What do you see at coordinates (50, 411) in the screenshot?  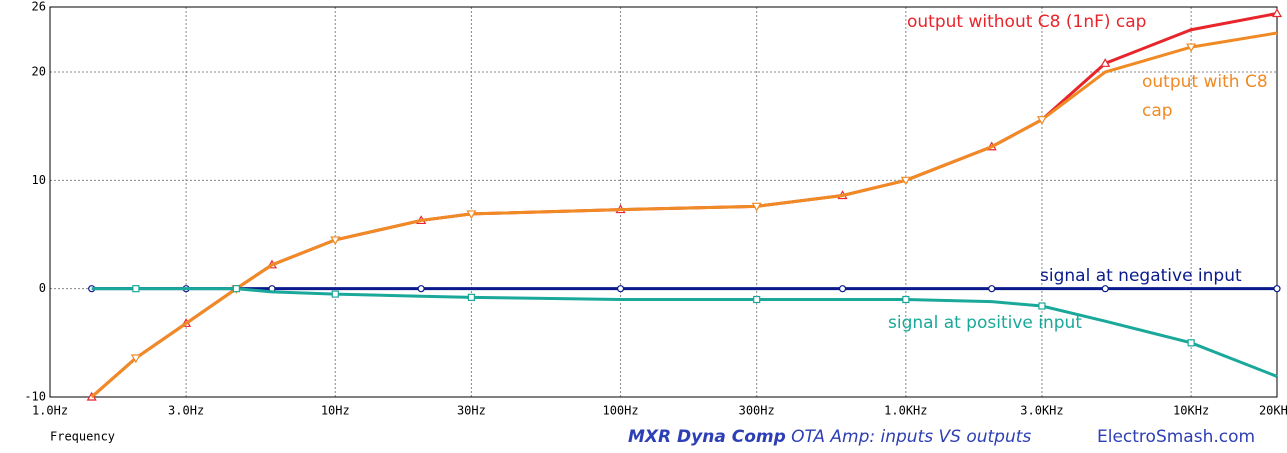 I see `x-tick-label: 1.0Hz` at bounding box center [50, 411].